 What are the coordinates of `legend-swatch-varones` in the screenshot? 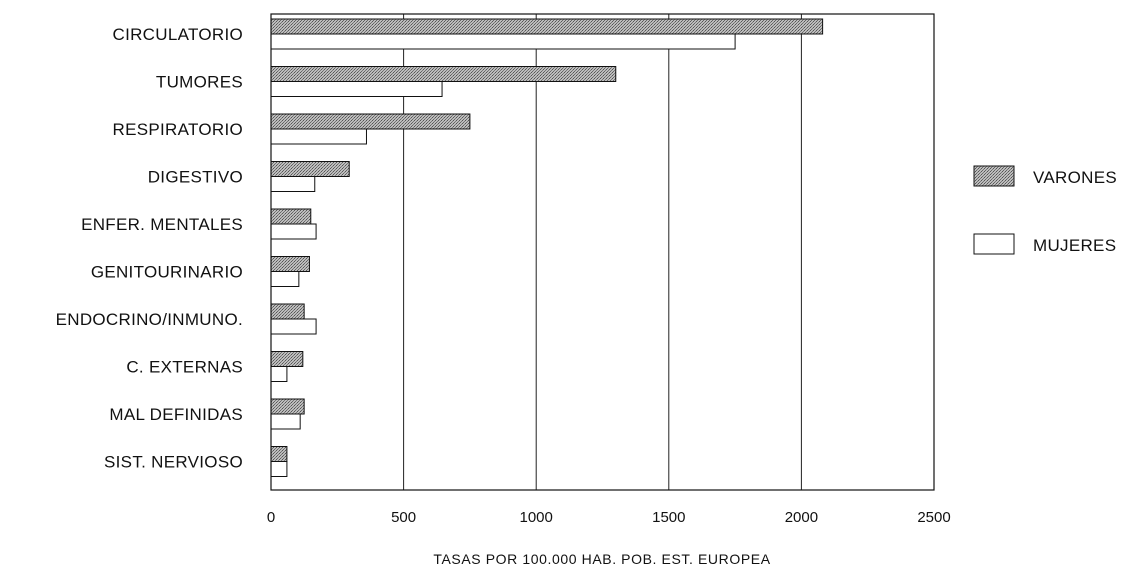 It's located at (994, 176).